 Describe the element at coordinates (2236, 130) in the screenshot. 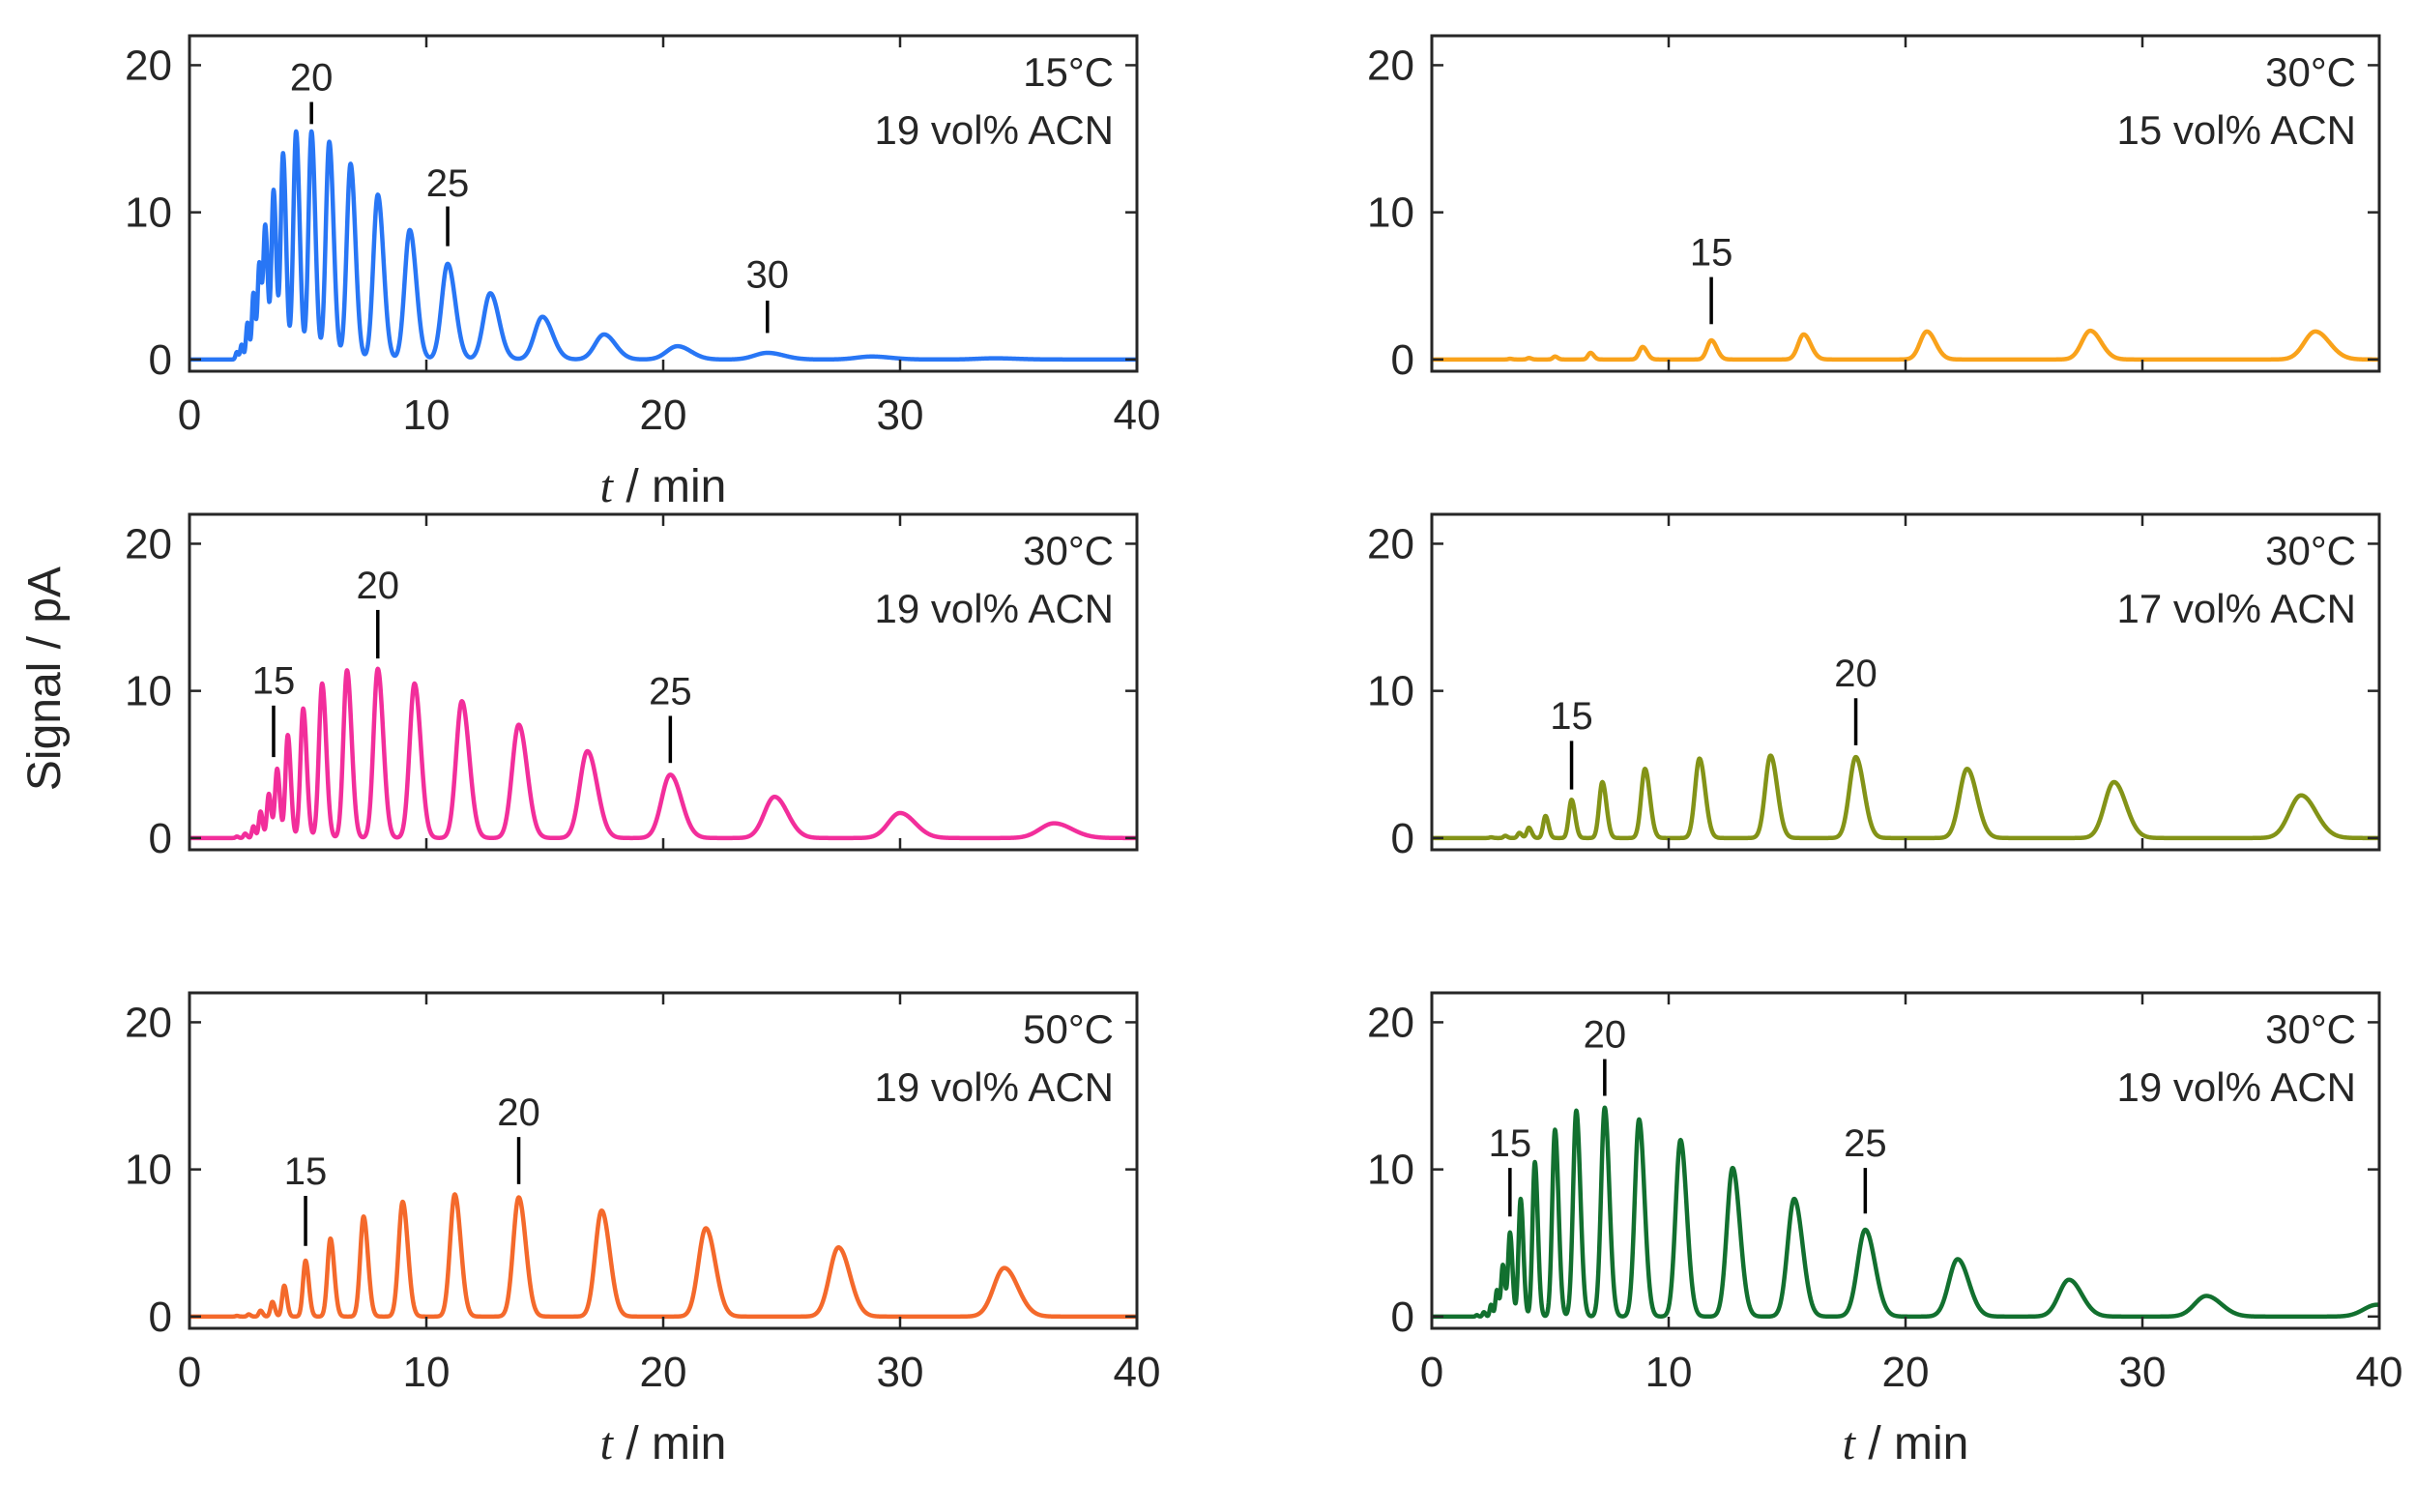

I see `acn-fraction-label: 15 vol% ACN` at that location.